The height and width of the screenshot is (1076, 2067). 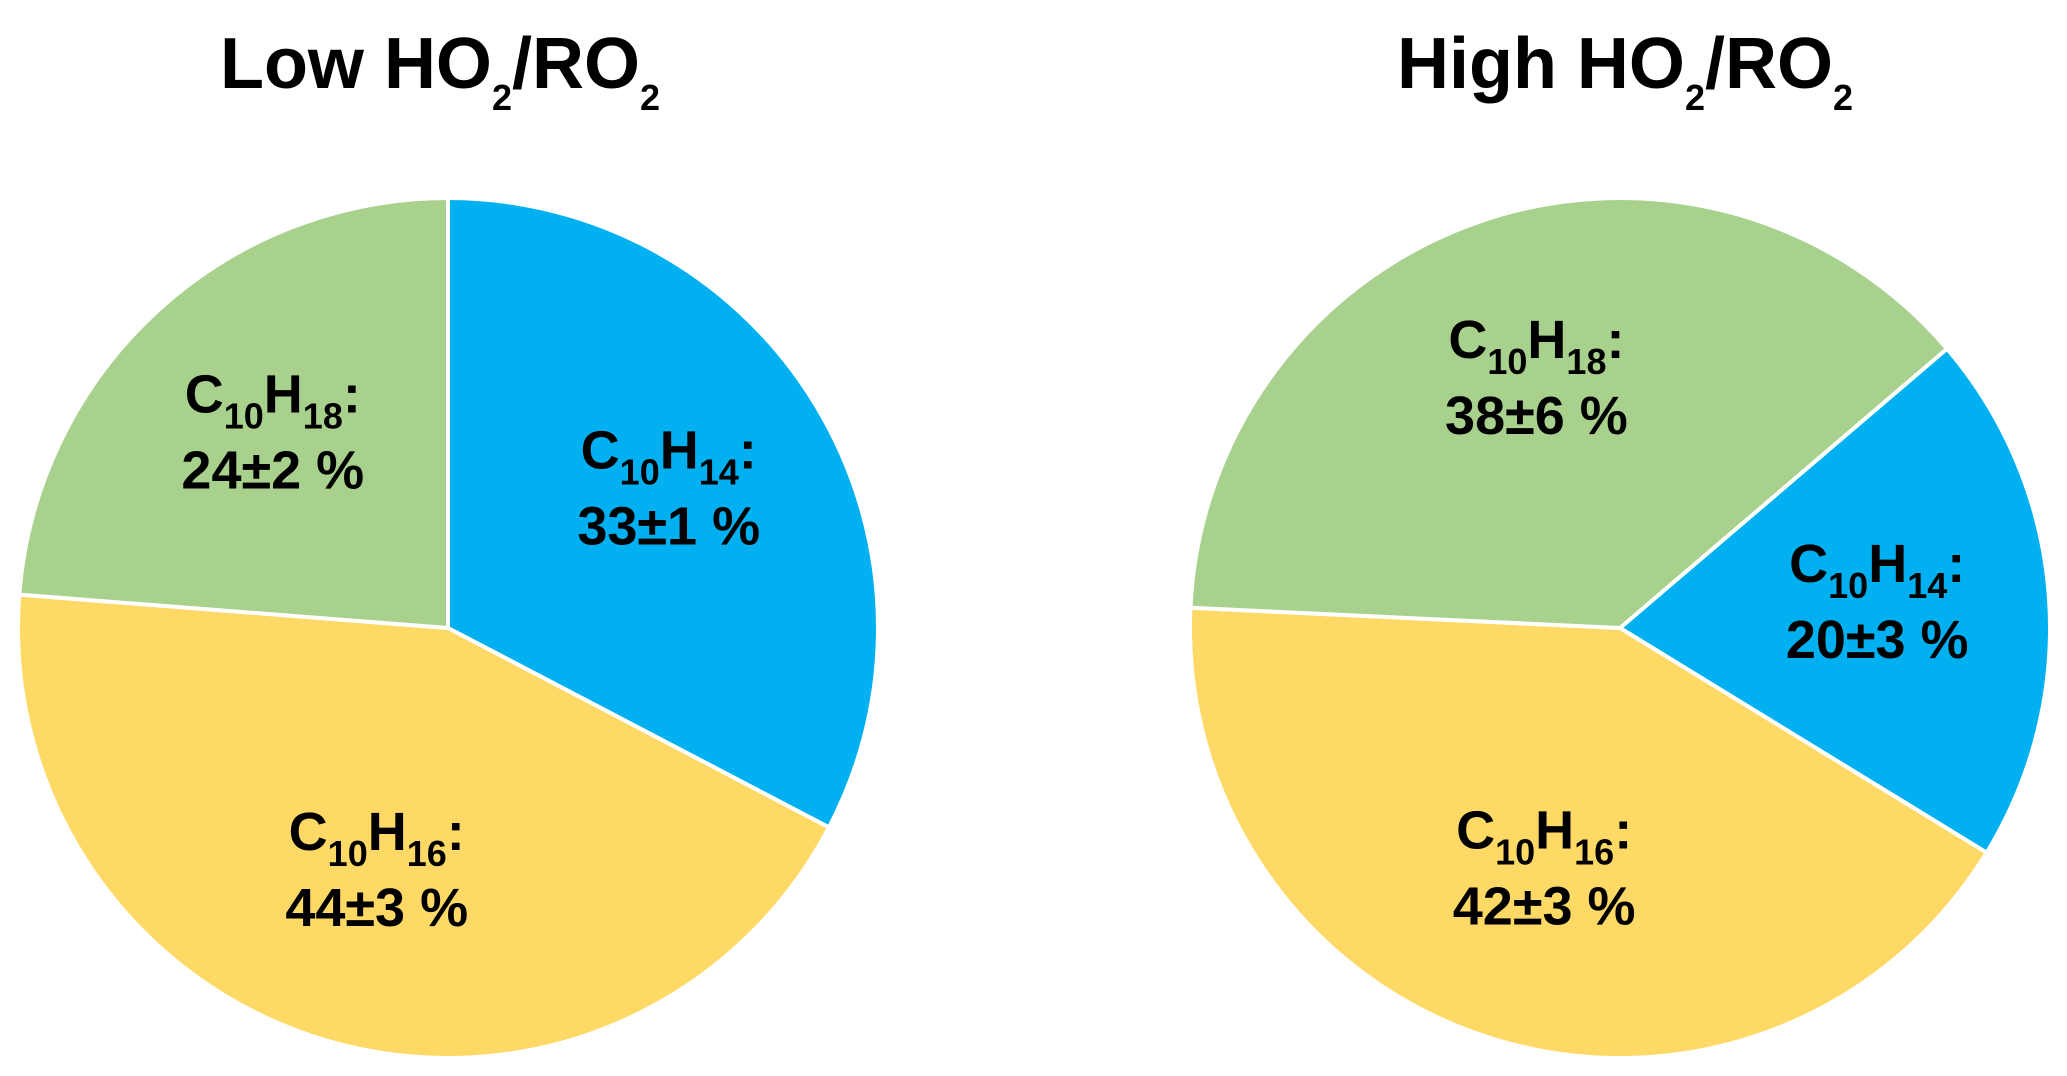 What do you see at coordinates (668, 526) in the screenshot?
I see `slice-value-c10h14: 33±1 %` at bounding box center [668, 526].